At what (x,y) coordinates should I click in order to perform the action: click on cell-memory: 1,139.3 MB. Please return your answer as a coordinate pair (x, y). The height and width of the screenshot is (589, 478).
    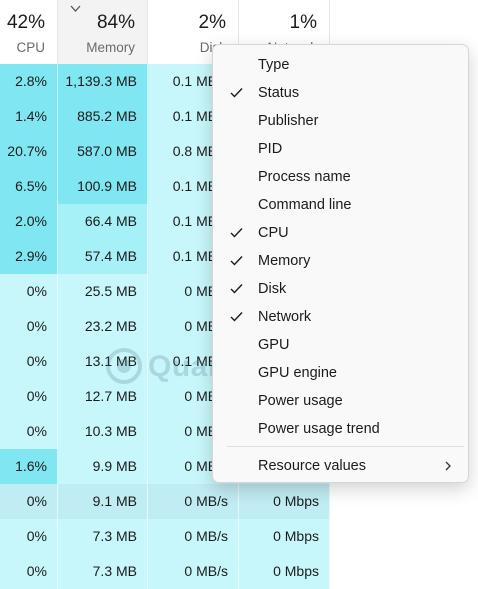
    Looking at the image, I should click on (103, 81).